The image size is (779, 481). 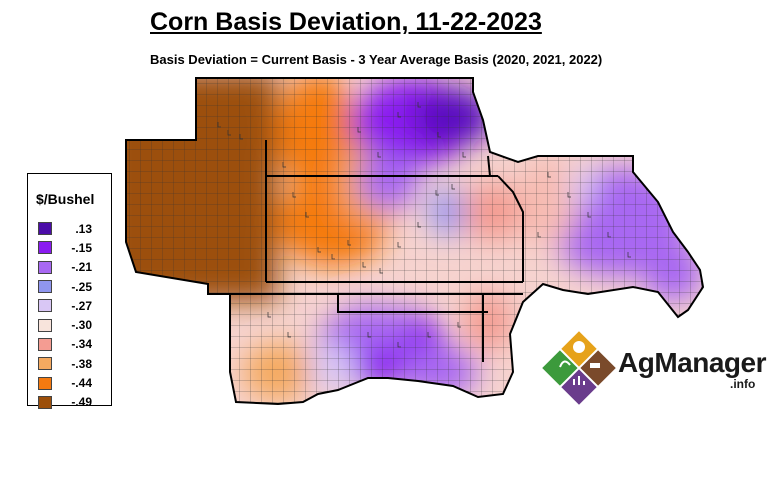 I want to click on legend-label: .13, so click(x=83, y=228).